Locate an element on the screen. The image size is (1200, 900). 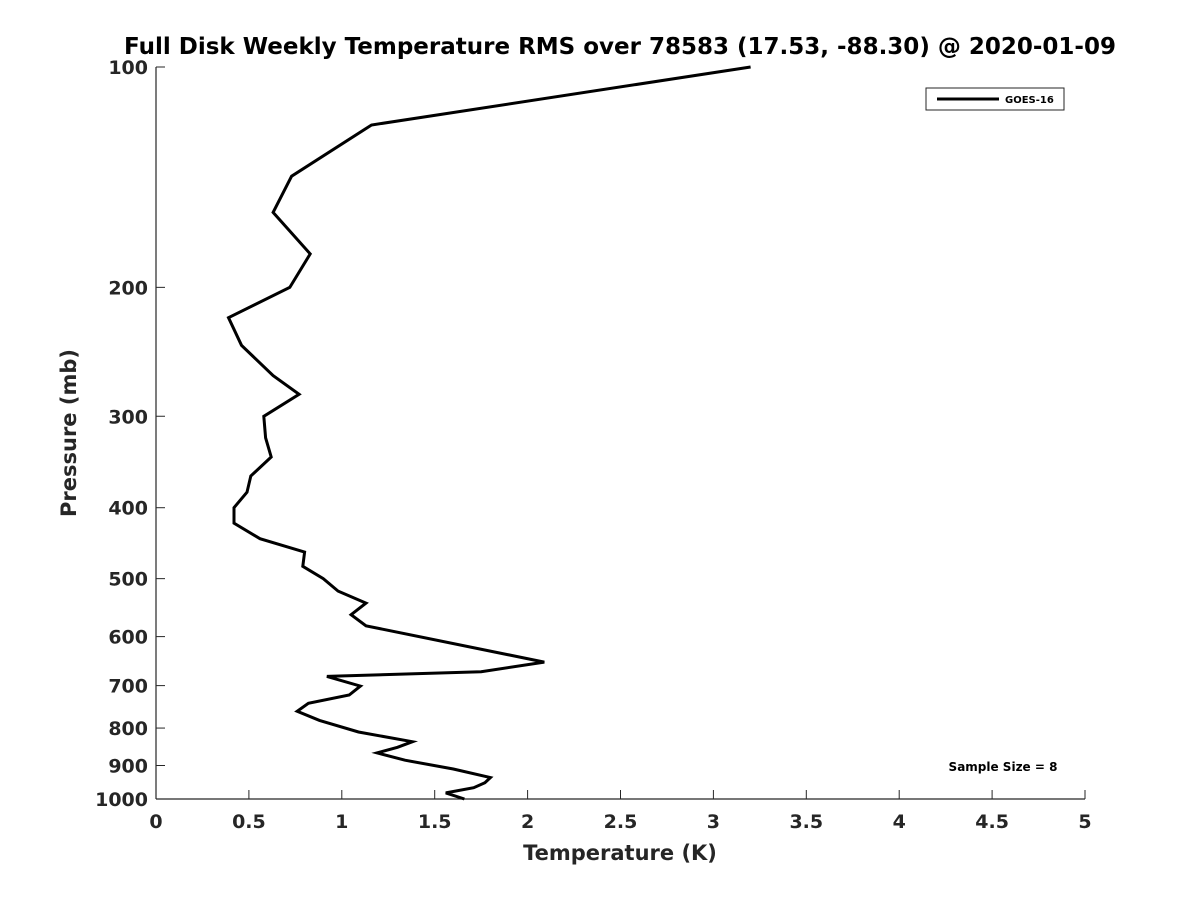
x-tick-label: 0.5 is located at coordinates (249, 822).